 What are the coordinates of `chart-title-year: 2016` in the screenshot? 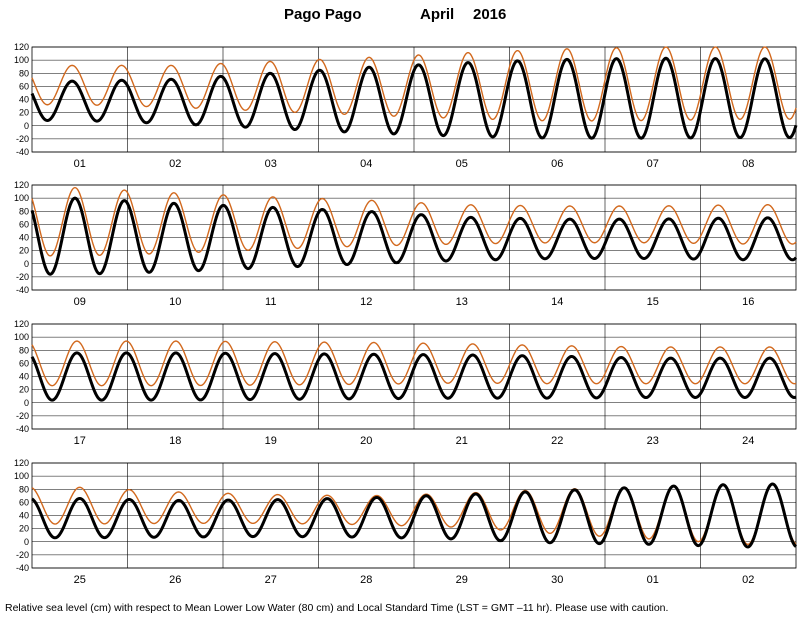 It's located at (489, 14).